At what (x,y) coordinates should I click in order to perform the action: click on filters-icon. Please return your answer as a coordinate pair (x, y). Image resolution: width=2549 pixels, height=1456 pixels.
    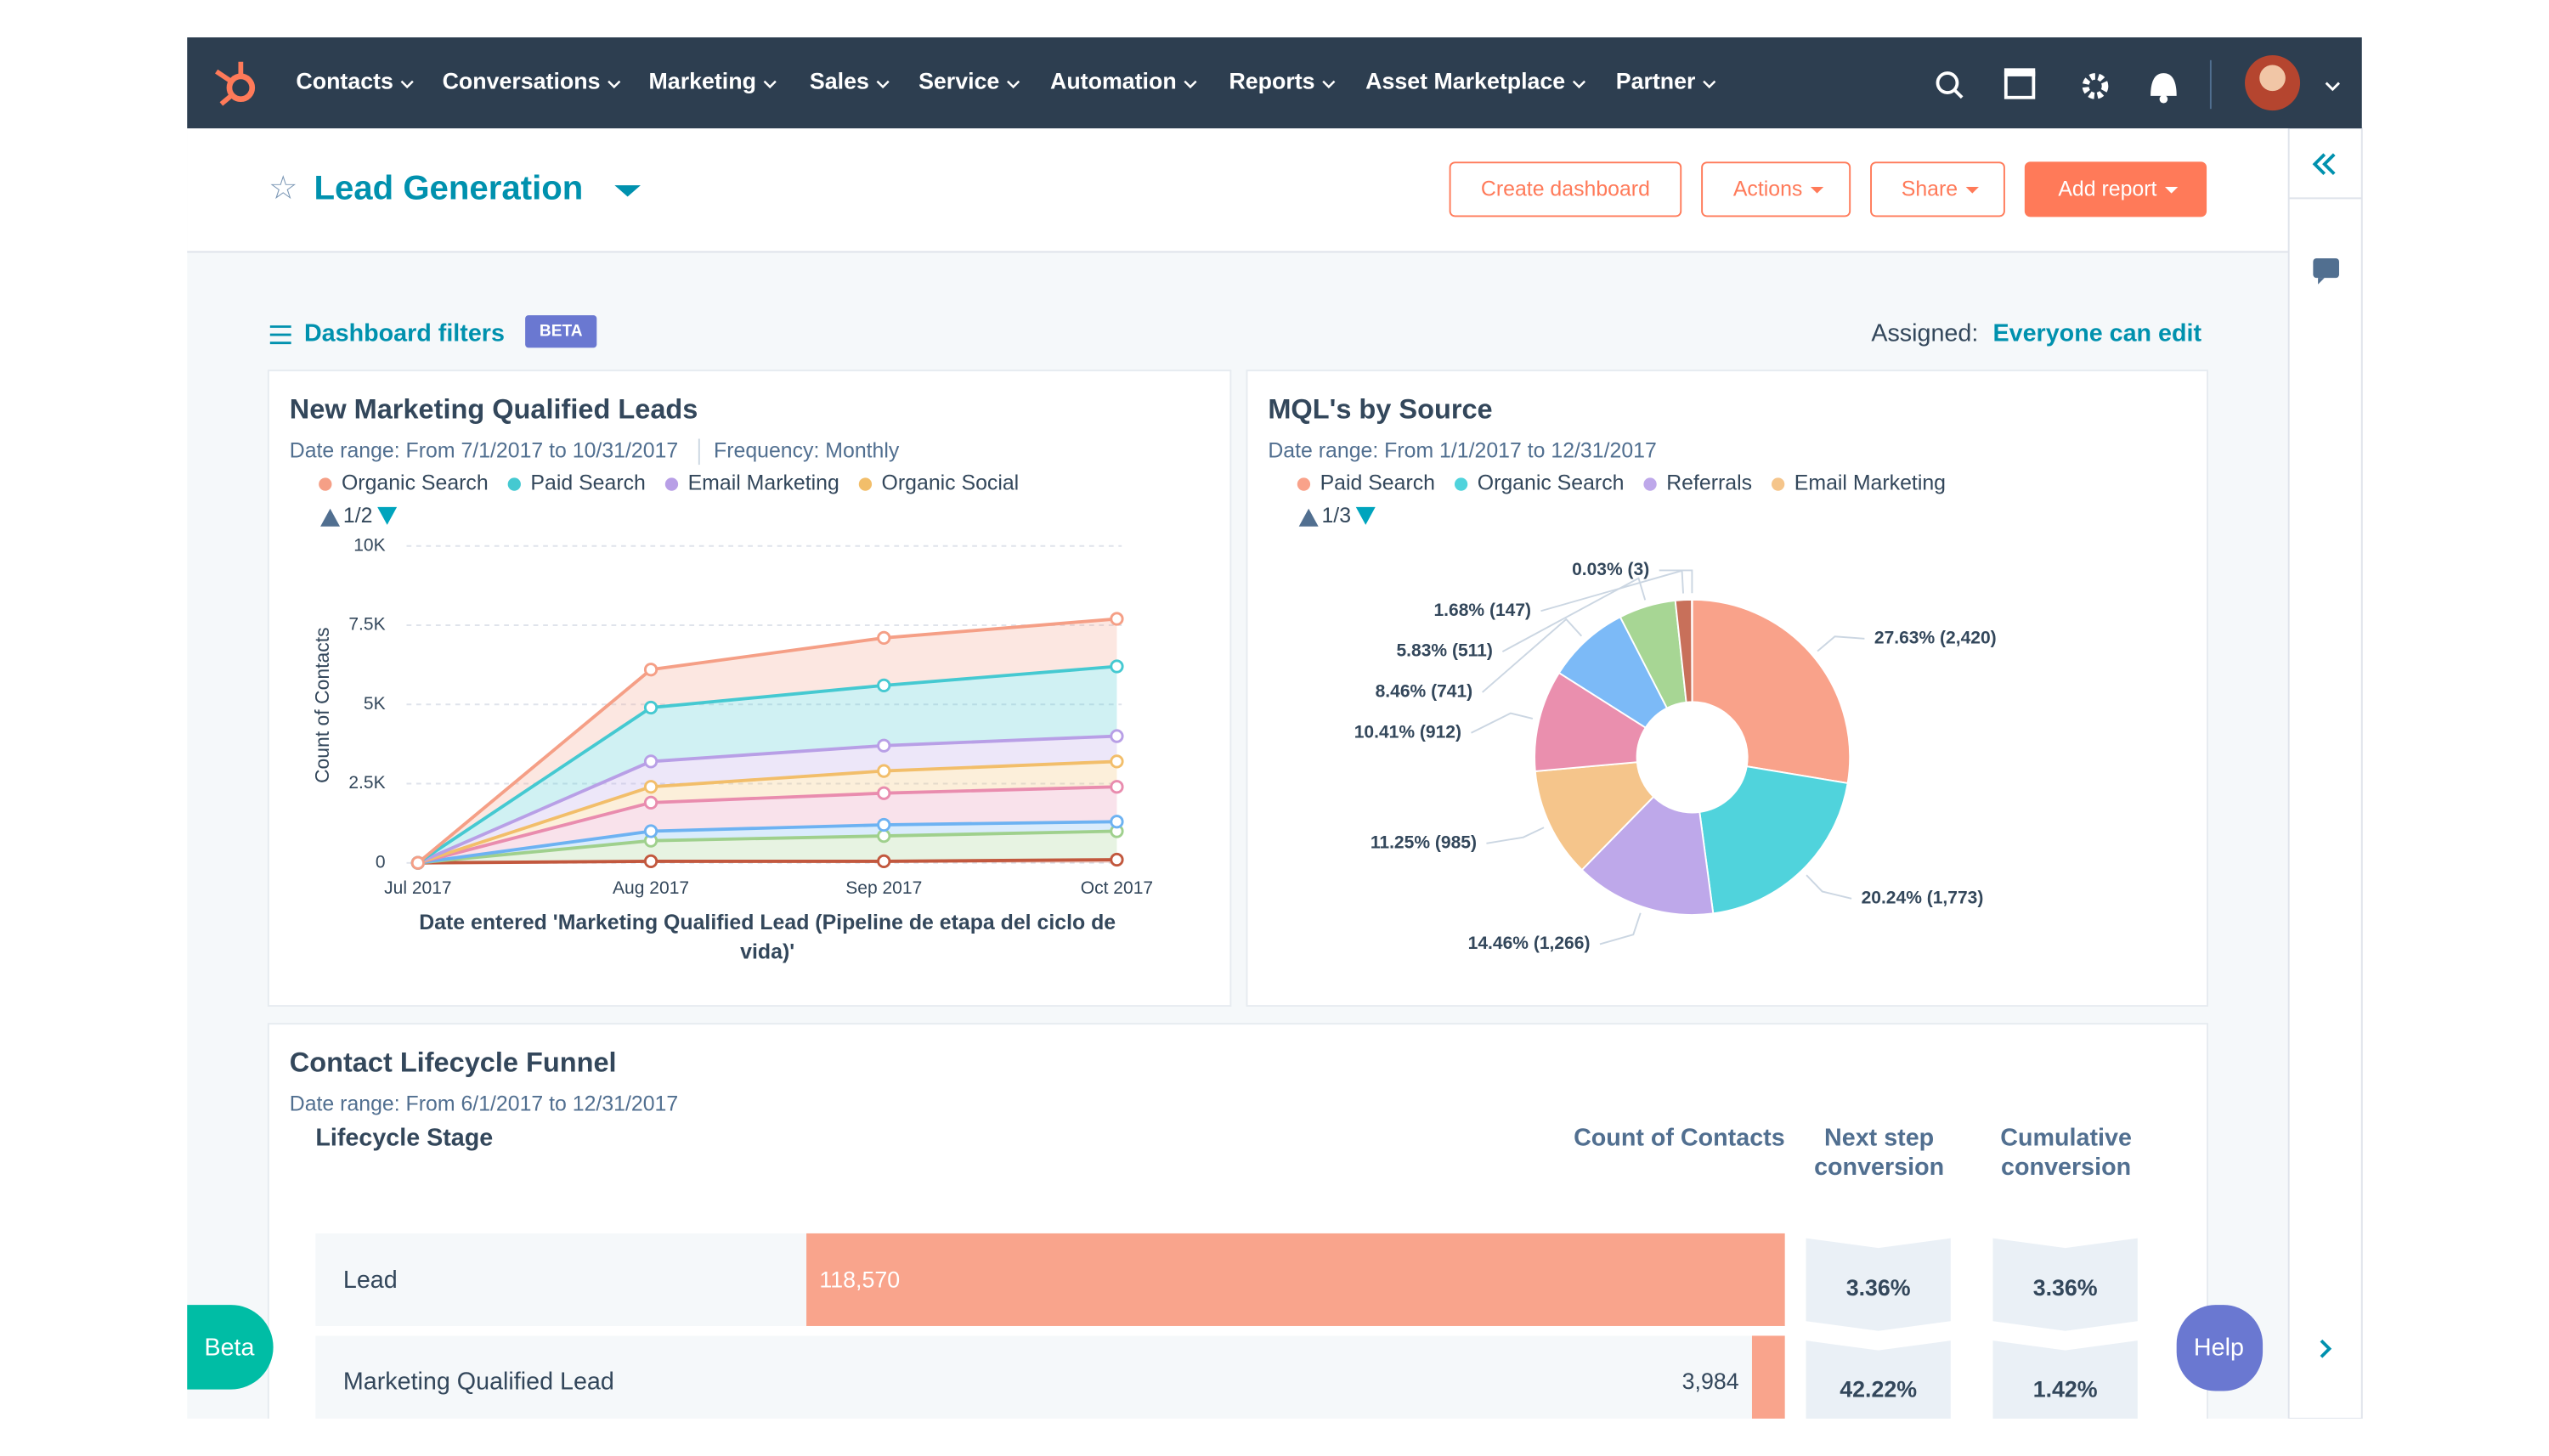
    Looking at the image, I should click on (280, 335).